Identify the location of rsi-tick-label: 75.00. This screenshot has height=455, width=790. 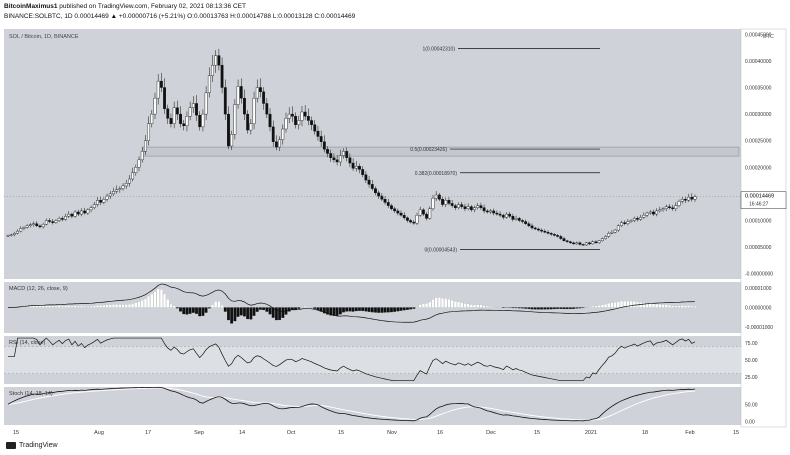
(751, 344).